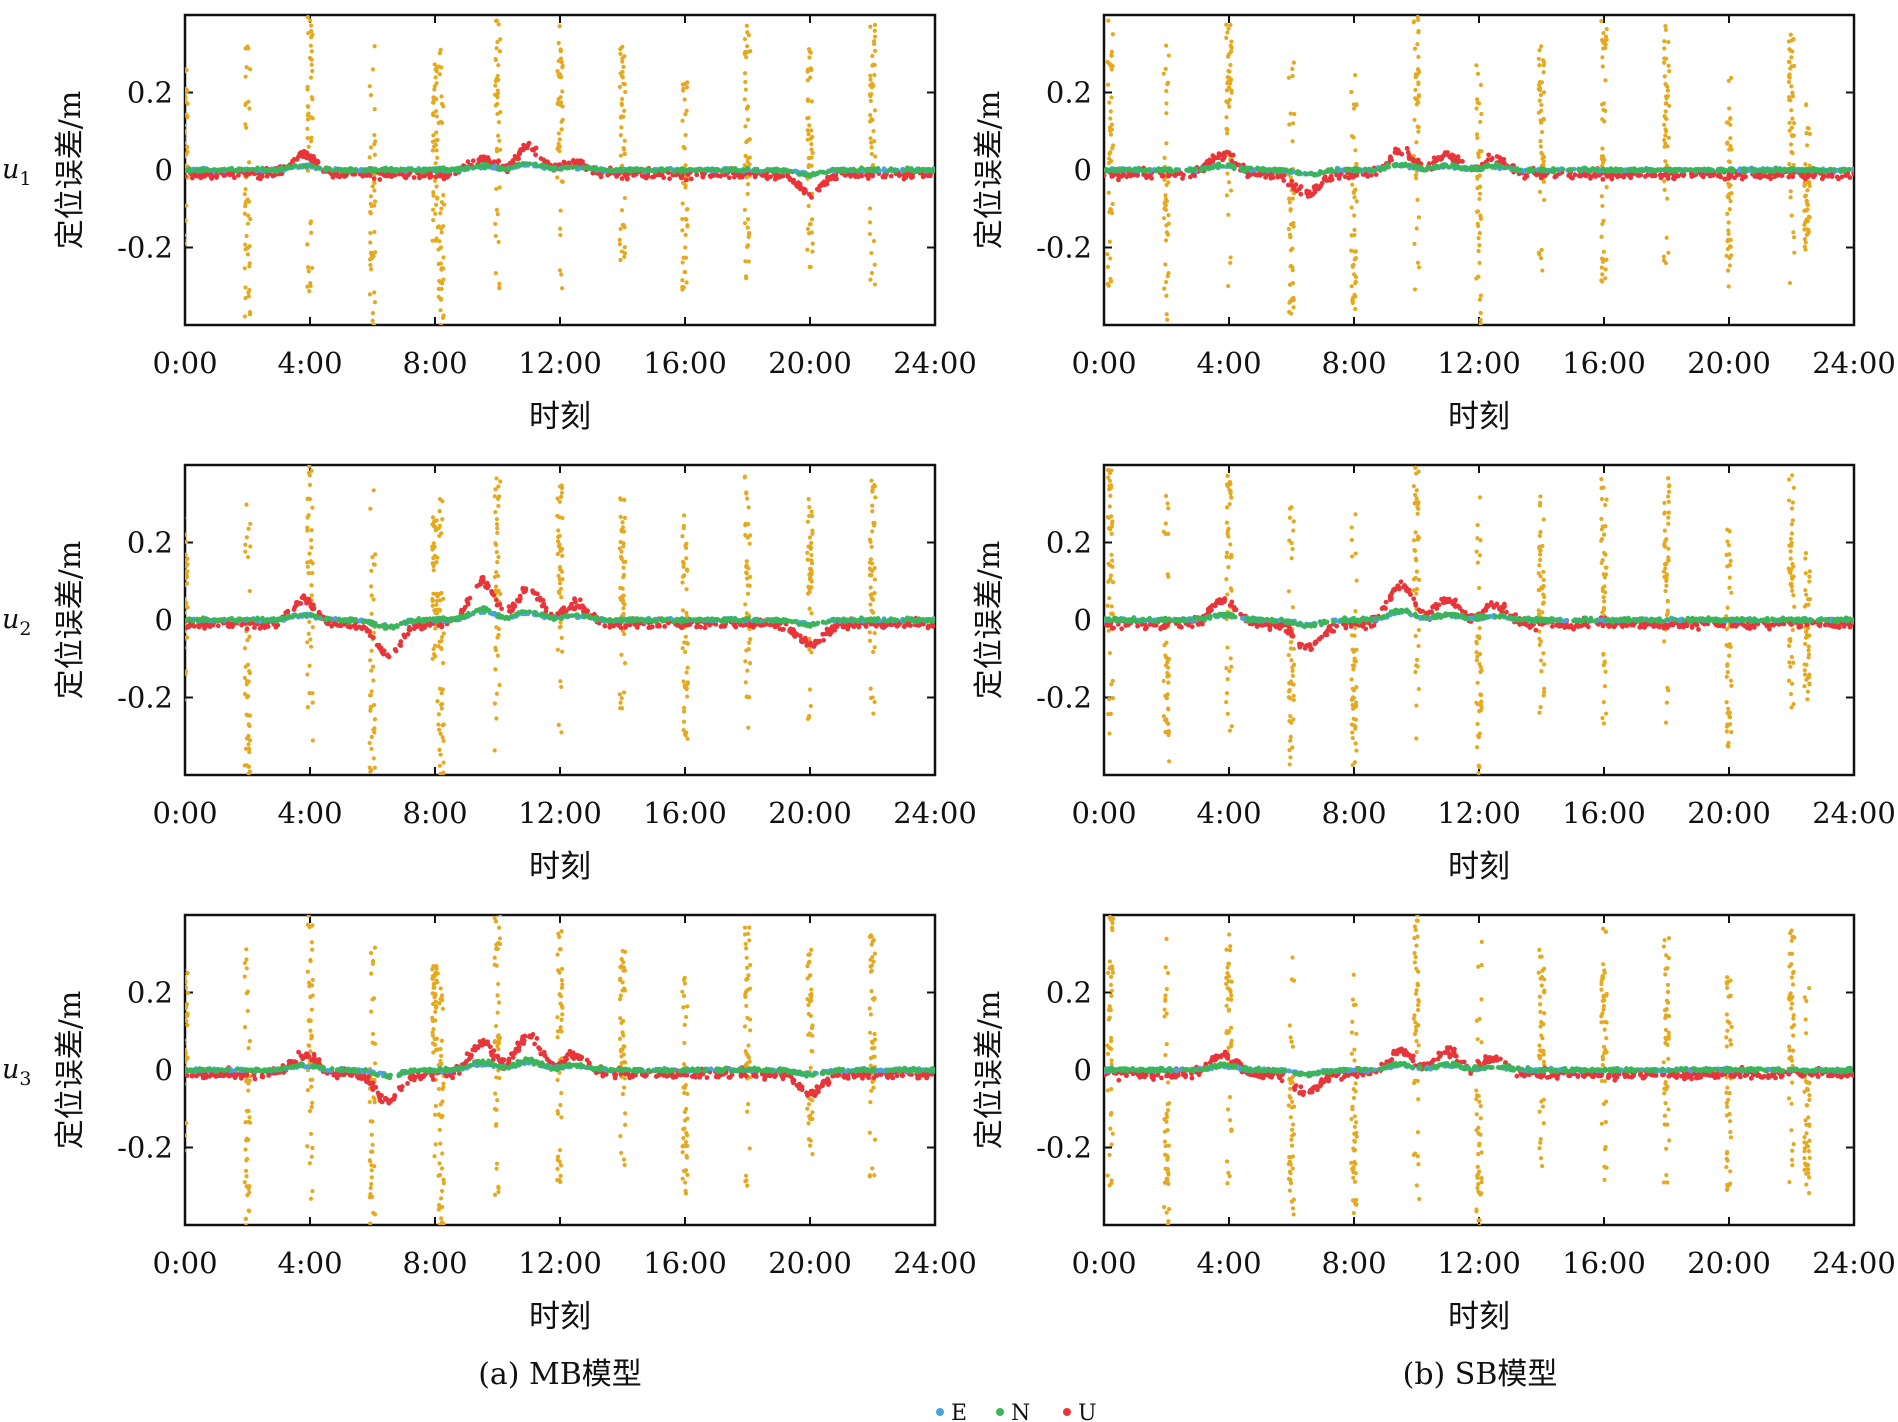 The width and height of the screenshot is (1898, 1422). What do you see at coordinates (685, 363) in the screenshot?
I see `x-tick-label: 16:00` at bounding box center [685, 363].